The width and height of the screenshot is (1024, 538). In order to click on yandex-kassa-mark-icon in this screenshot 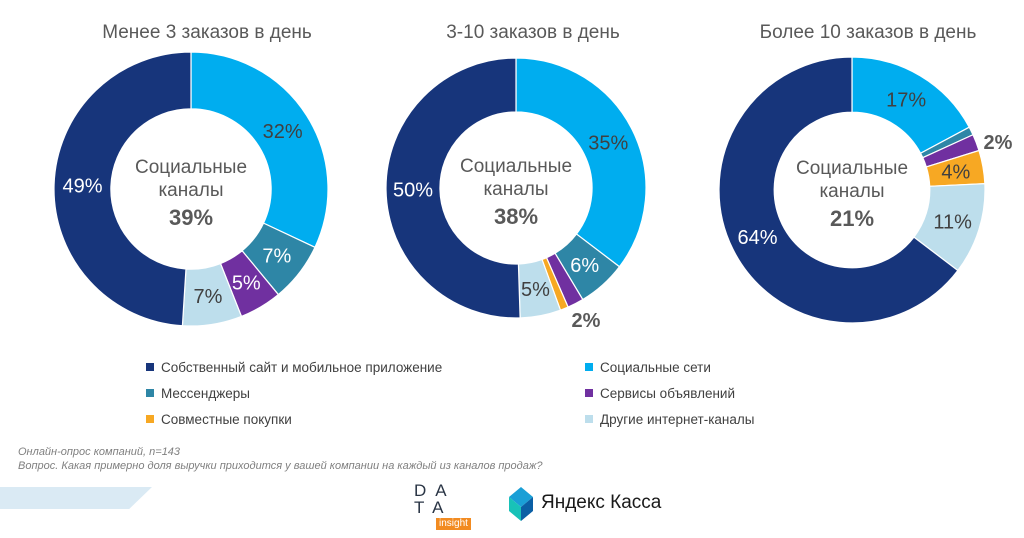, I will do `click(521, 504)`.